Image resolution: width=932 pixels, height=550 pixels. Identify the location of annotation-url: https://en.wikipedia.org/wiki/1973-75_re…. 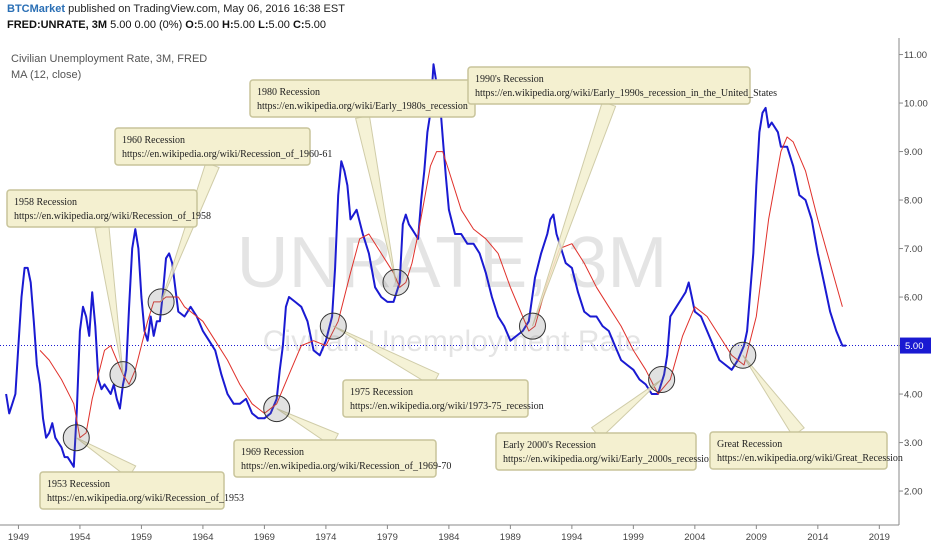
(447, 406).